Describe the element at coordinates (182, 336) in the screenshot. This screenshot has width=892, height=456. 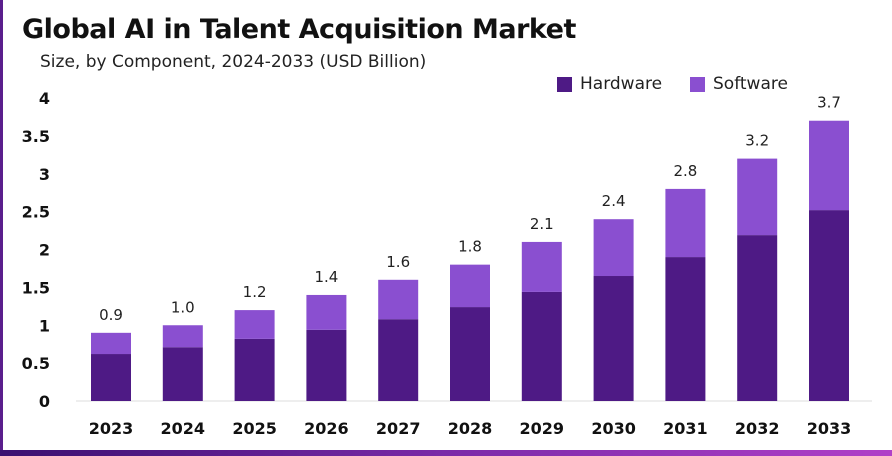
I see `bar-software-2024` at that location.